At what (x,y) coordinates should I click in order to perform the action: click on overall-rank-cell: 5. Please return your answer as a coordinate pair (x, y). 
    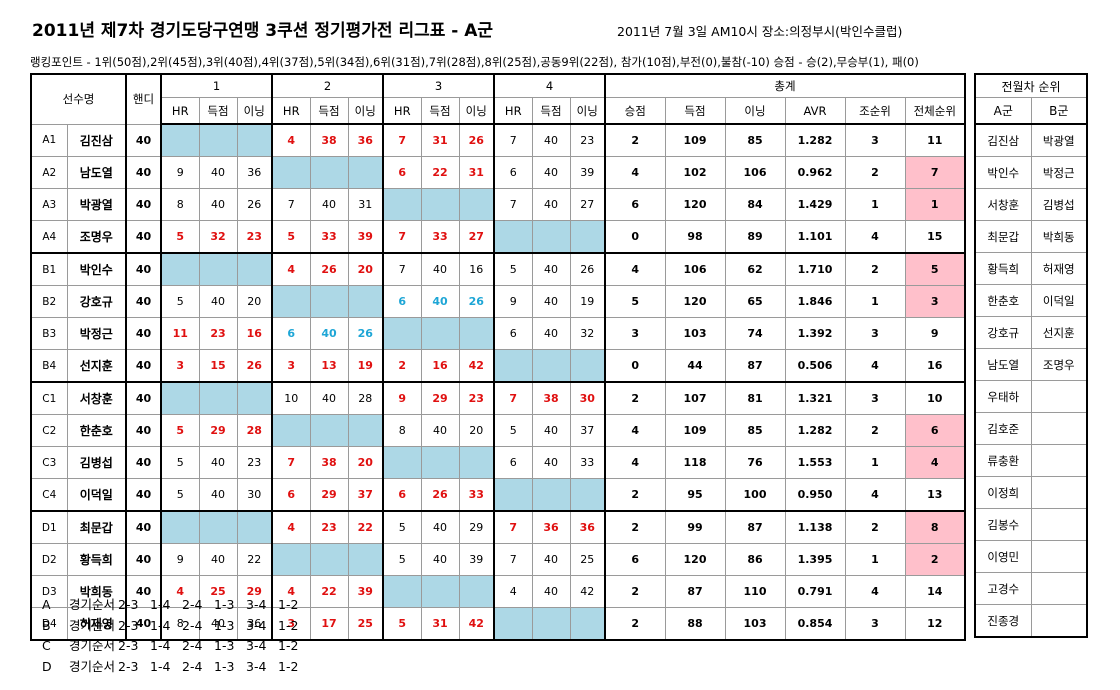
    Looking at the image, I should click on (935, 269).